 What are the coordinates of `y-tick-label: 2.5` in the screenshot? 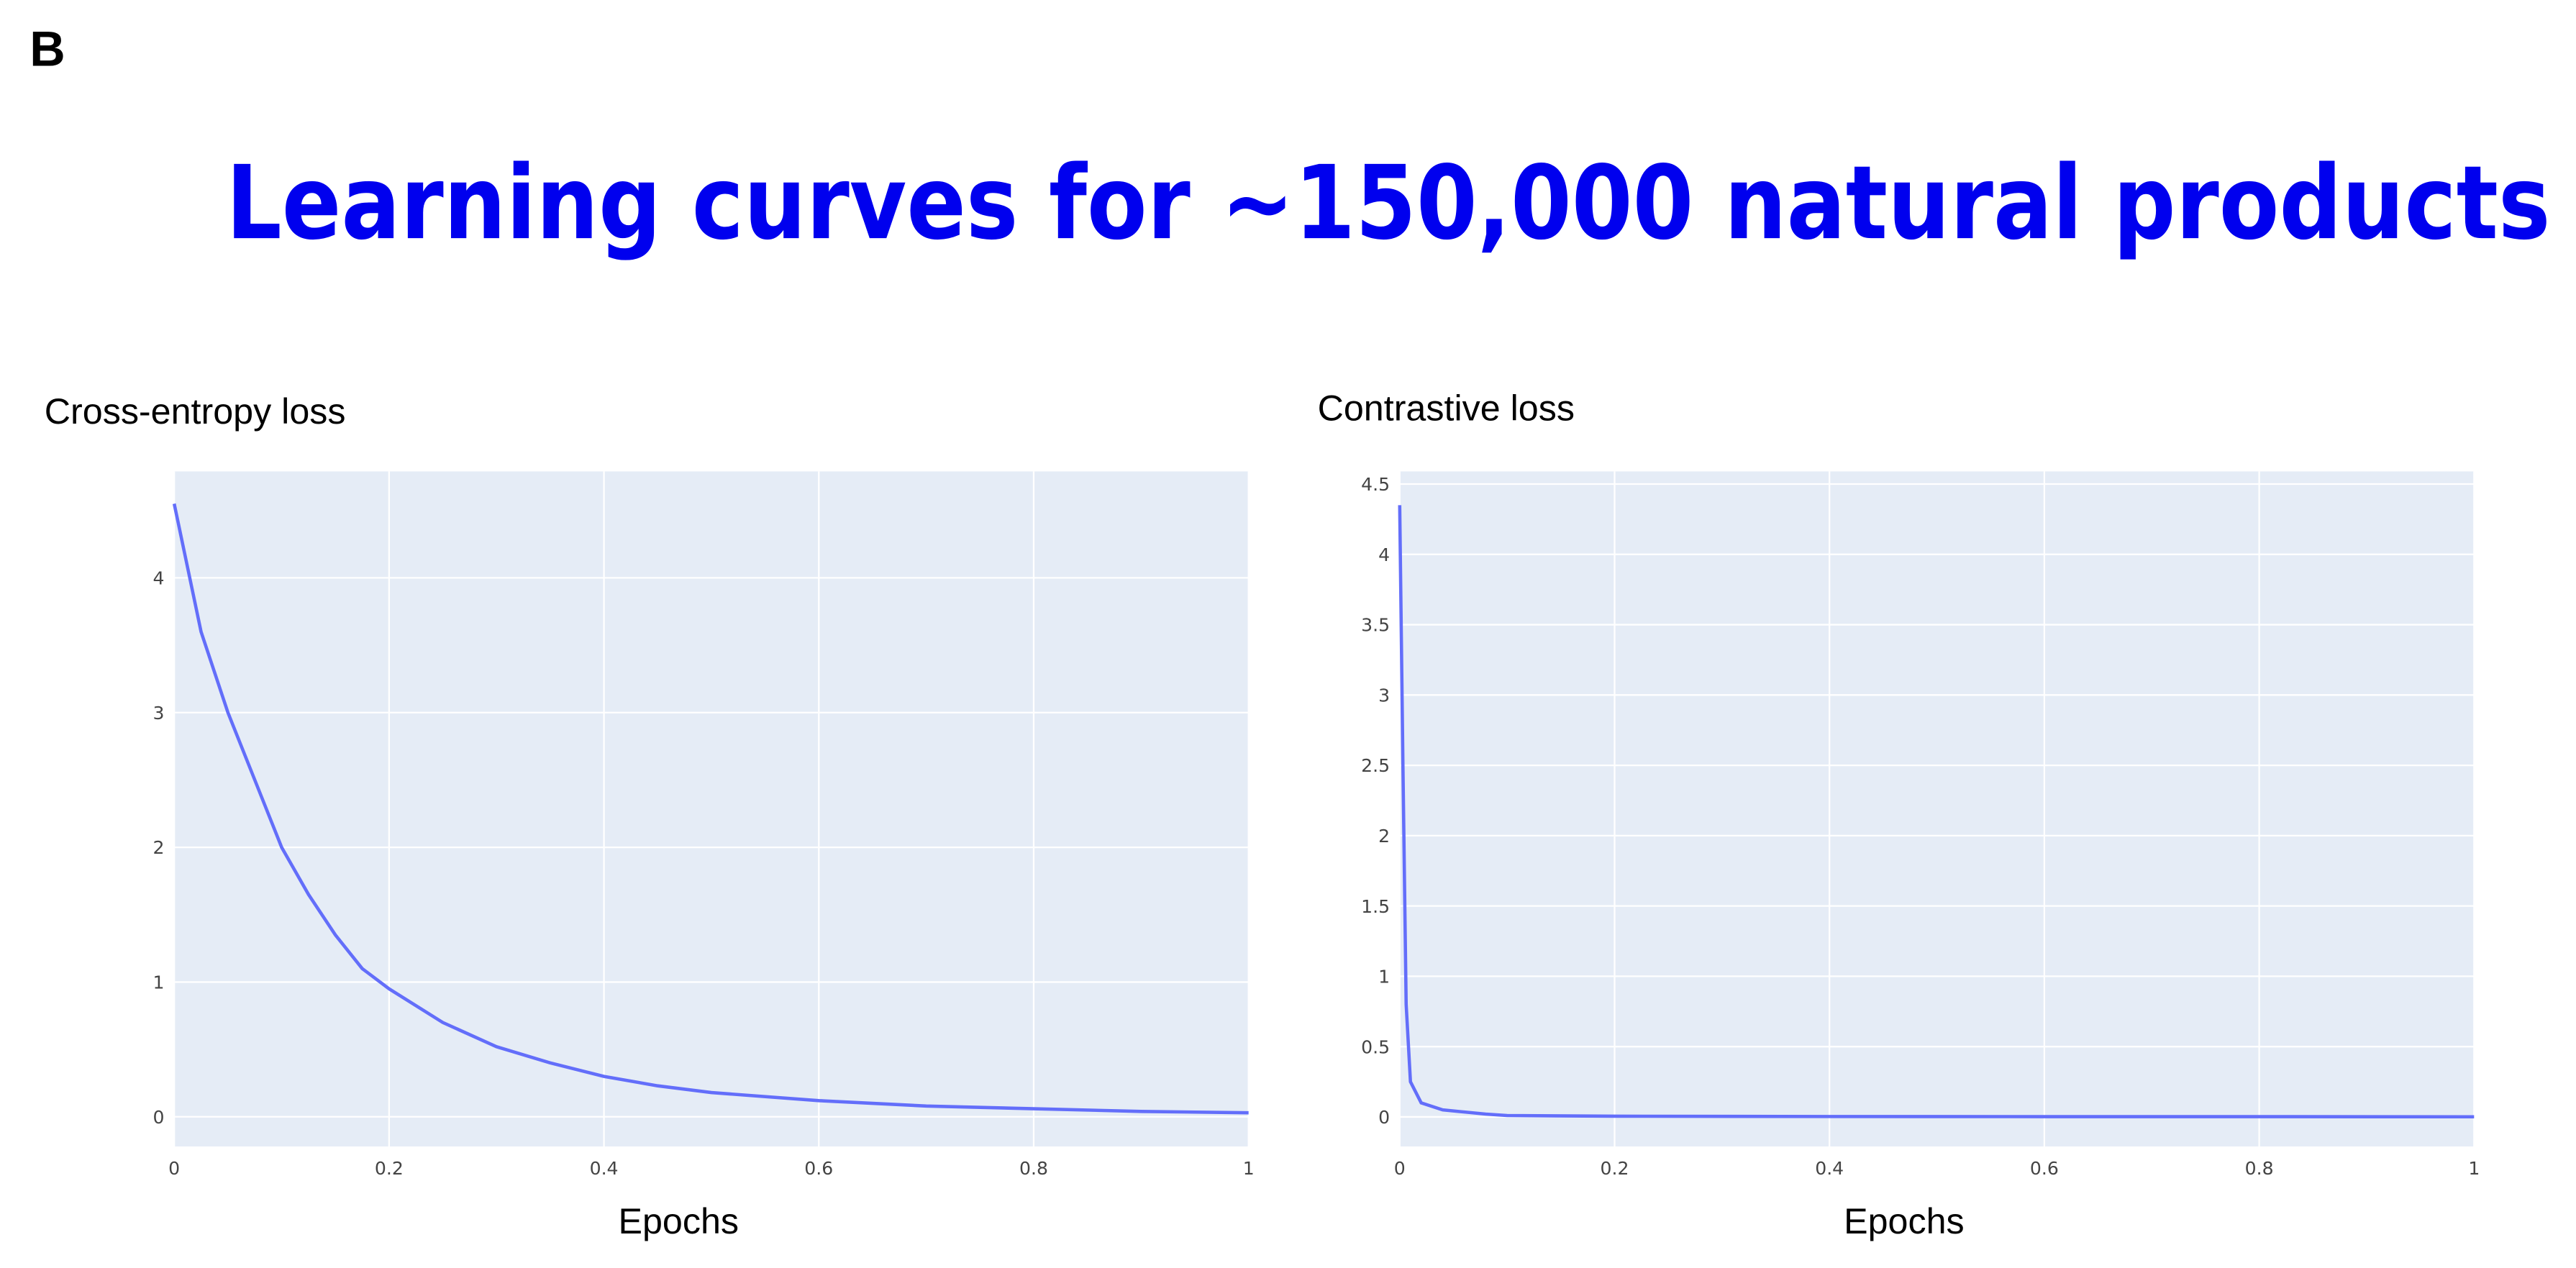 It's located at (1375, 765).